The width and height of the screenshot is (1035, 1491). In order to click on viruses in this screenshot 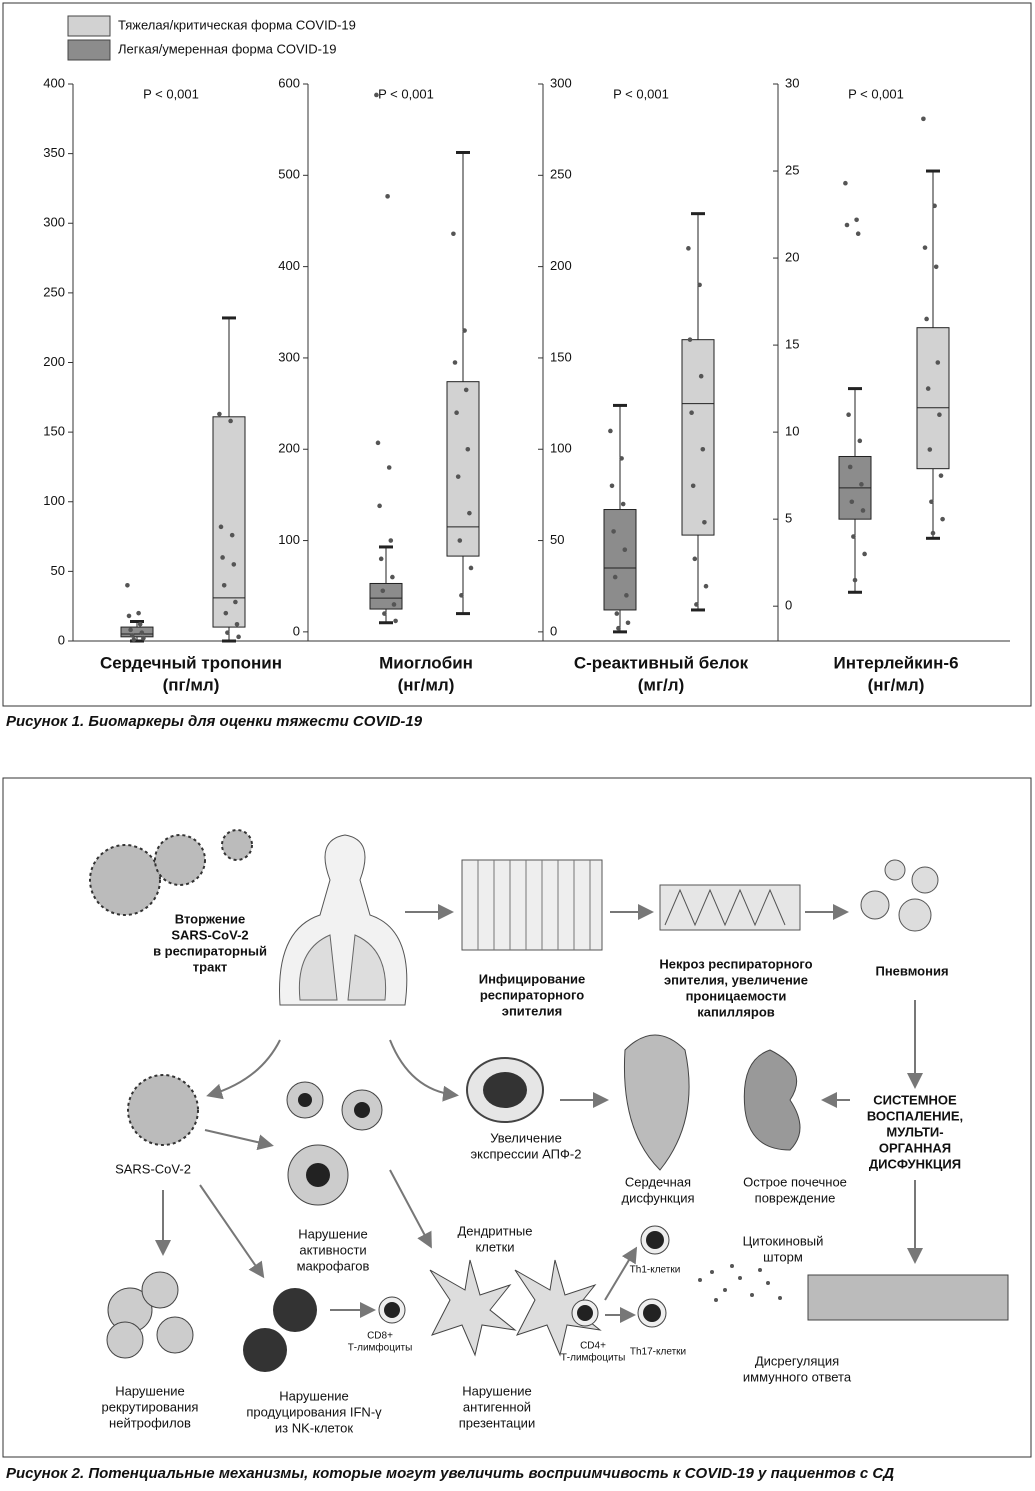, I will do `click(171, 987)`.